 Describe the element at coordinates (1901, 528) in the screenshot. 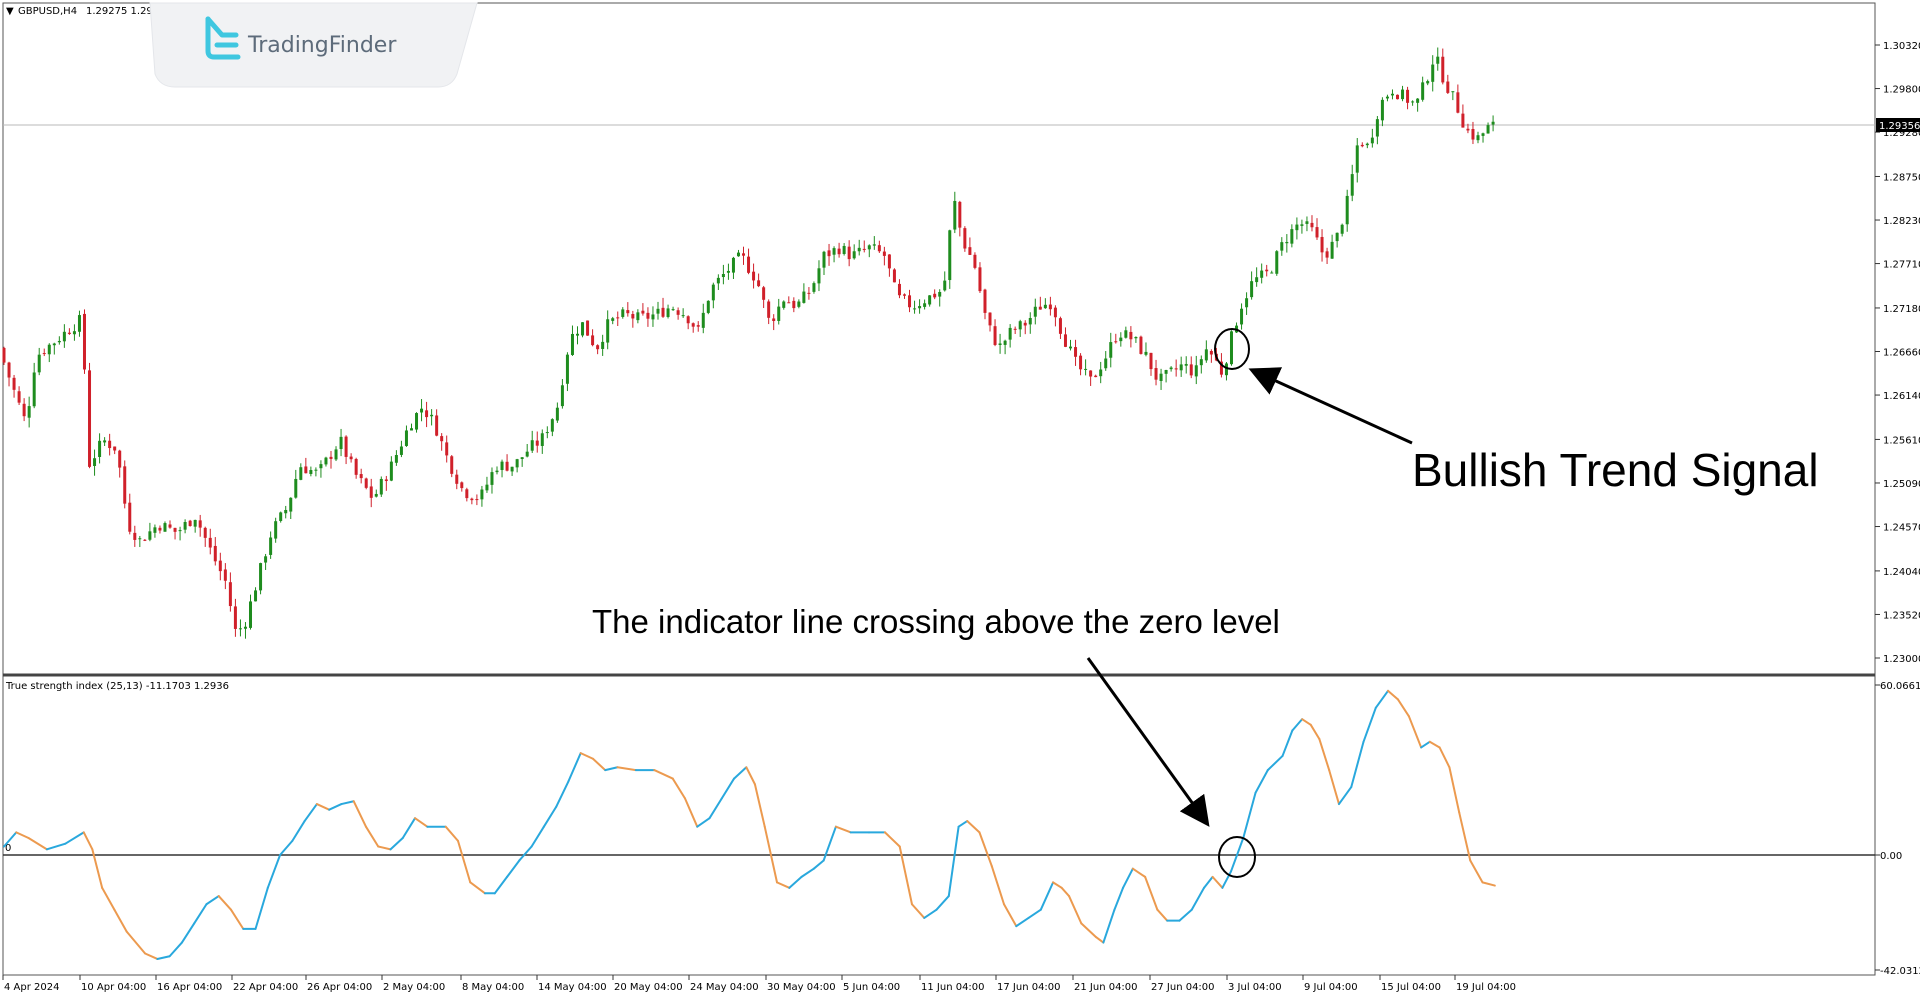

I see `price-tick-label: 1.24570` at that location.